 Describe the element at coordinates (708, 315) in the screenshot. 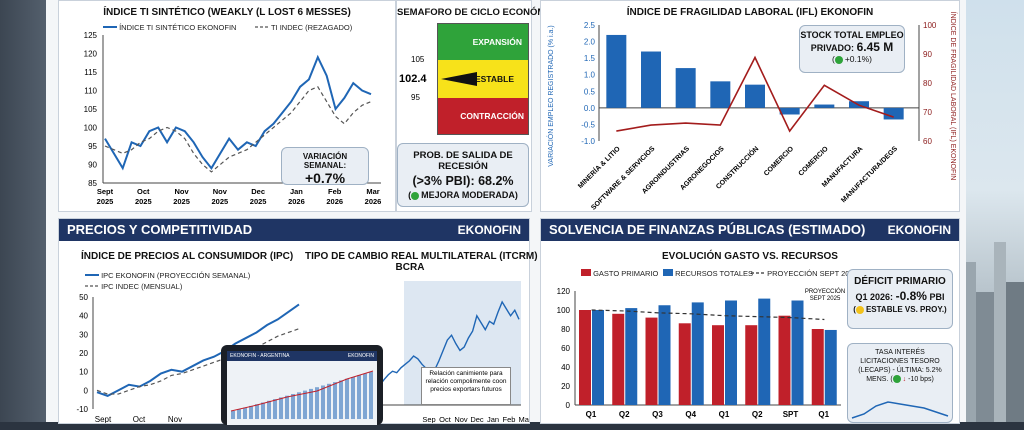

I see `solv-proj-line` at that location.